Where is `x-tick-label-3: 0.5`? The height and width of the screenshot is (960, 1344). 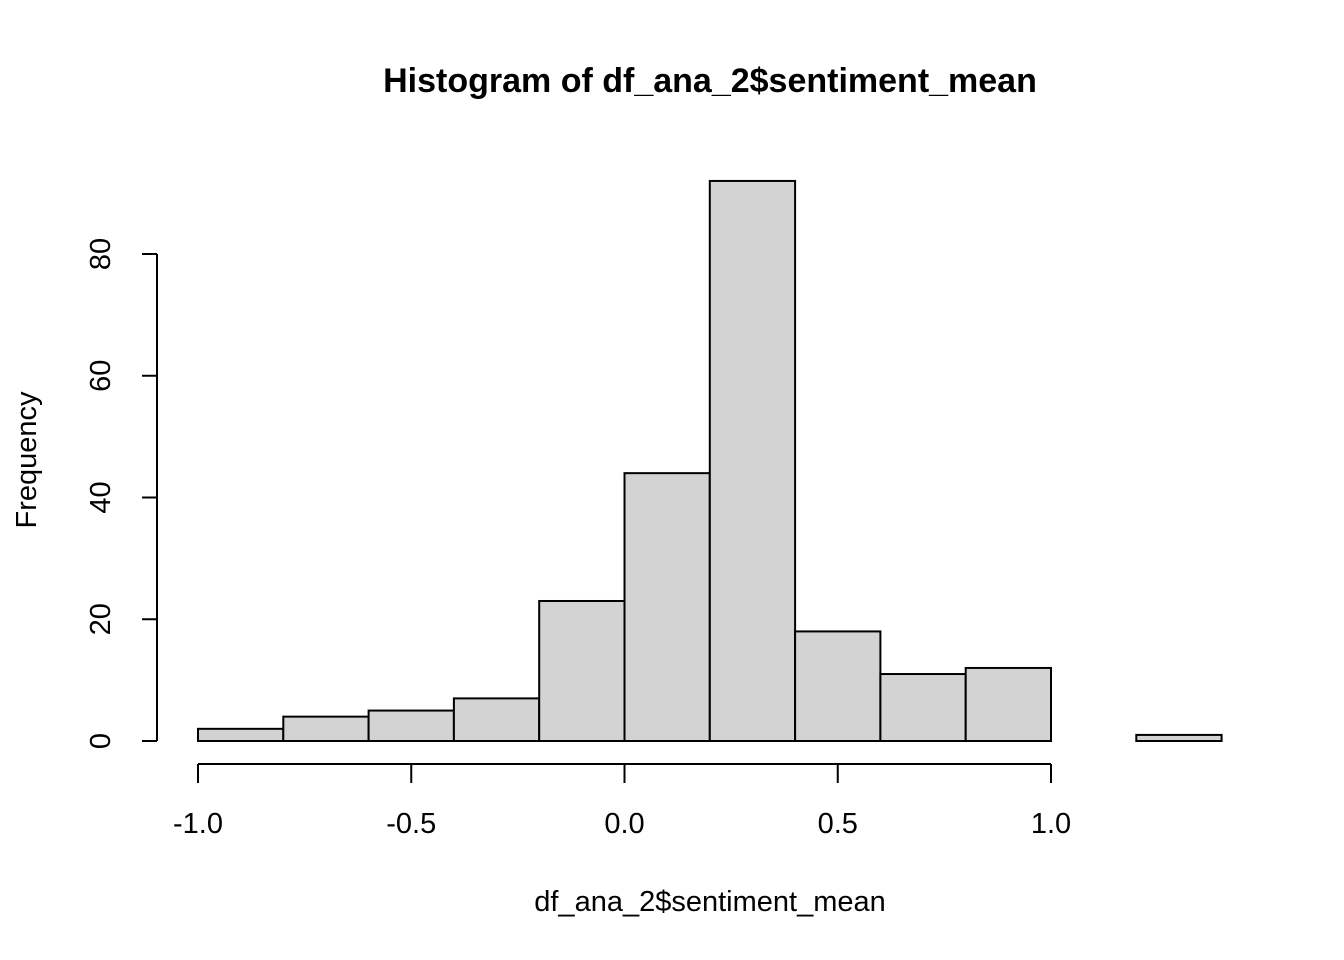
x-tick-label-3: 0.5 is located at coordinates (838, 824).